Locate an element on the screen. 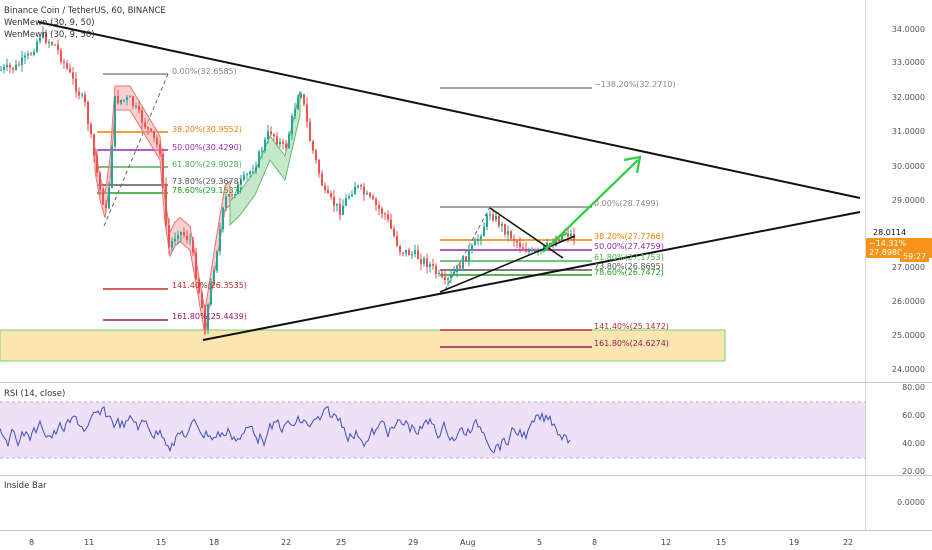  indicator-legend-2: WenMewn (30, 9, 50) is located at coordinates (49, 35).